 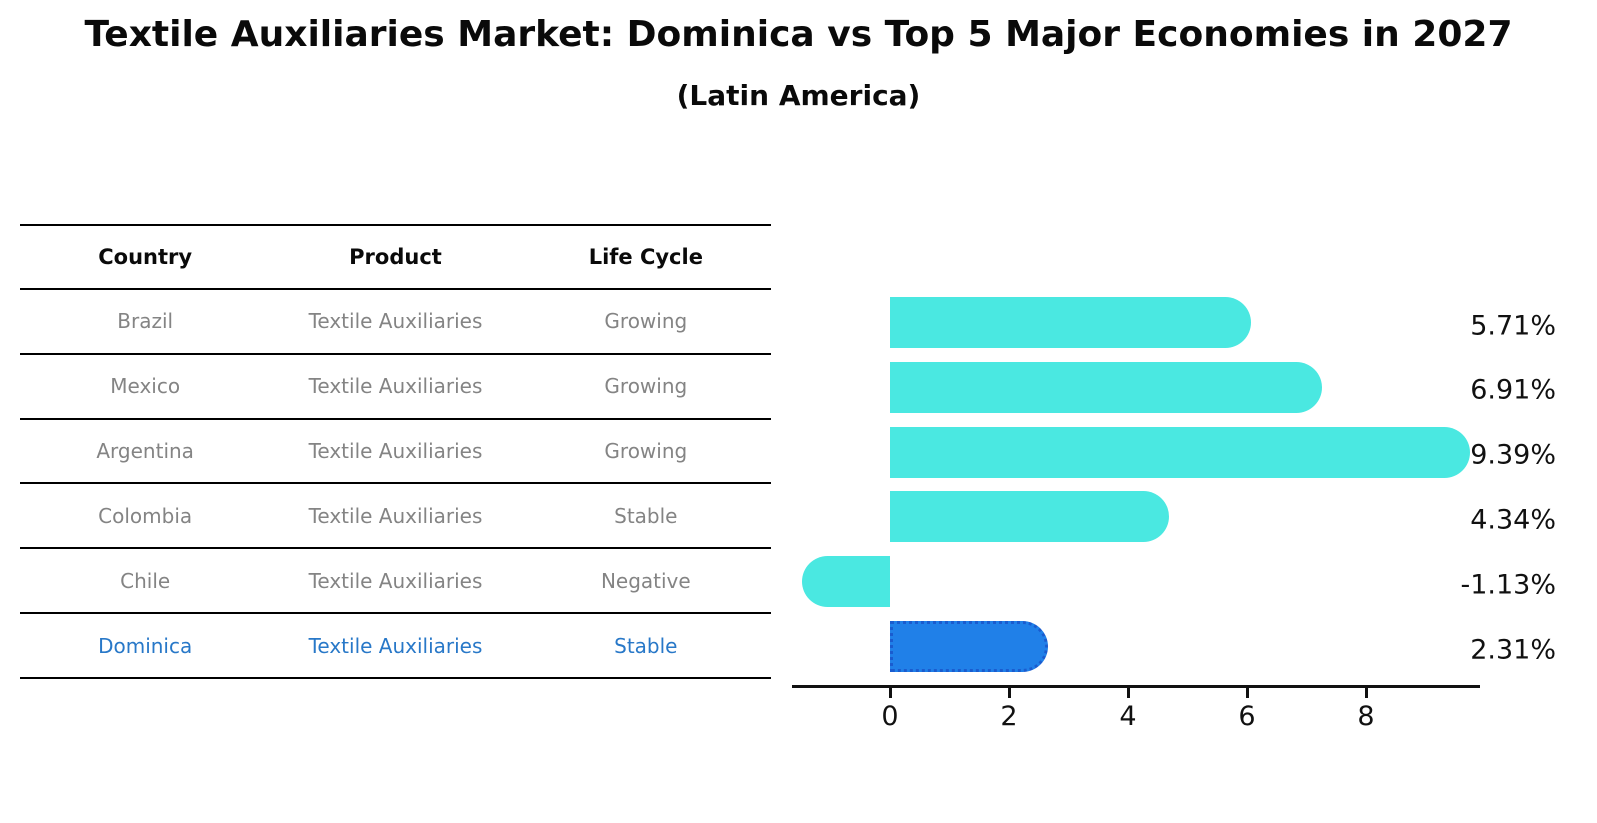 I want to click on country-cell: Brazil, so click(x=145, y=321).